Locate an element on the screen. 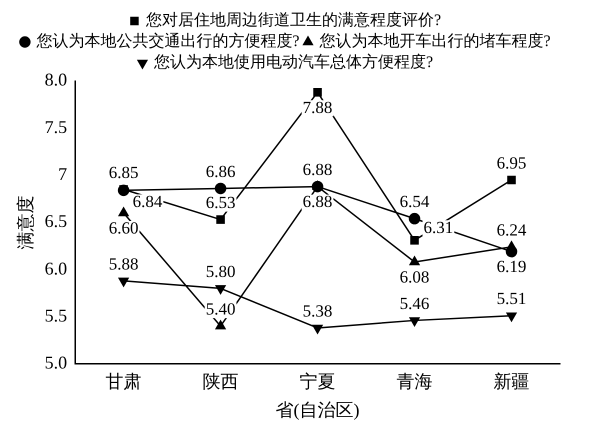 This screenshot has width=592, height=434. data-label: 6.86 is located at coordinates (221, 171).